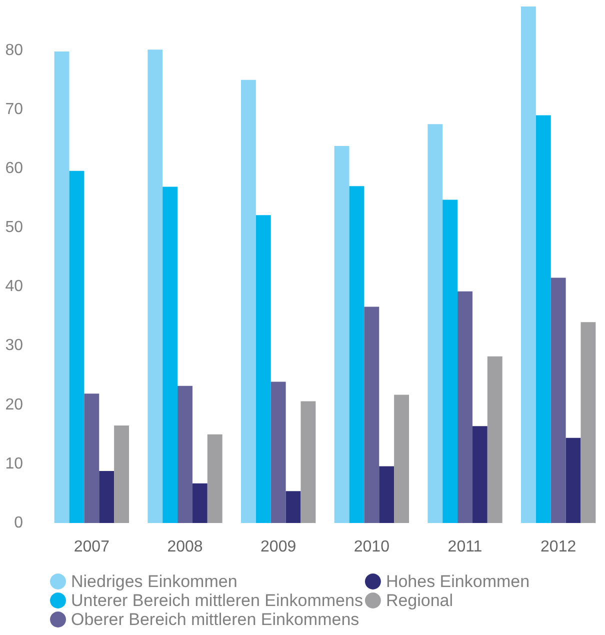 The height and width of the screenshot is (635, 605). Describe the element at coordinates (14, 109) in the screenshot. I see `y-tick-label: 70` at that location.